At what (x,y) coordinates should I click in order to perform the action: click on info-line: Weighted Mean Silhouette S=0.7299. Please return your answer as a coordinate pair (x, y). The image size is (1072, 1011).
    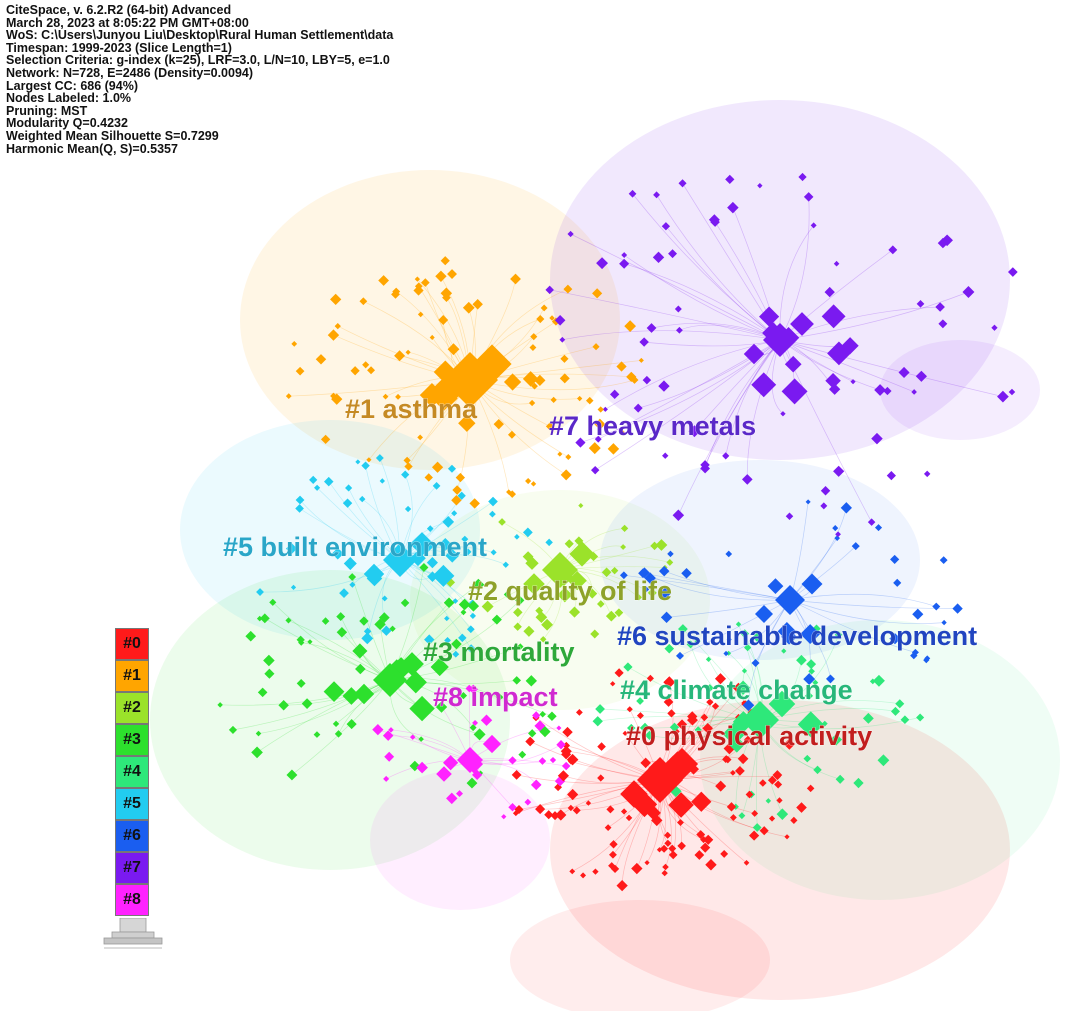
    Looking at the image, I should click on (112, 135).